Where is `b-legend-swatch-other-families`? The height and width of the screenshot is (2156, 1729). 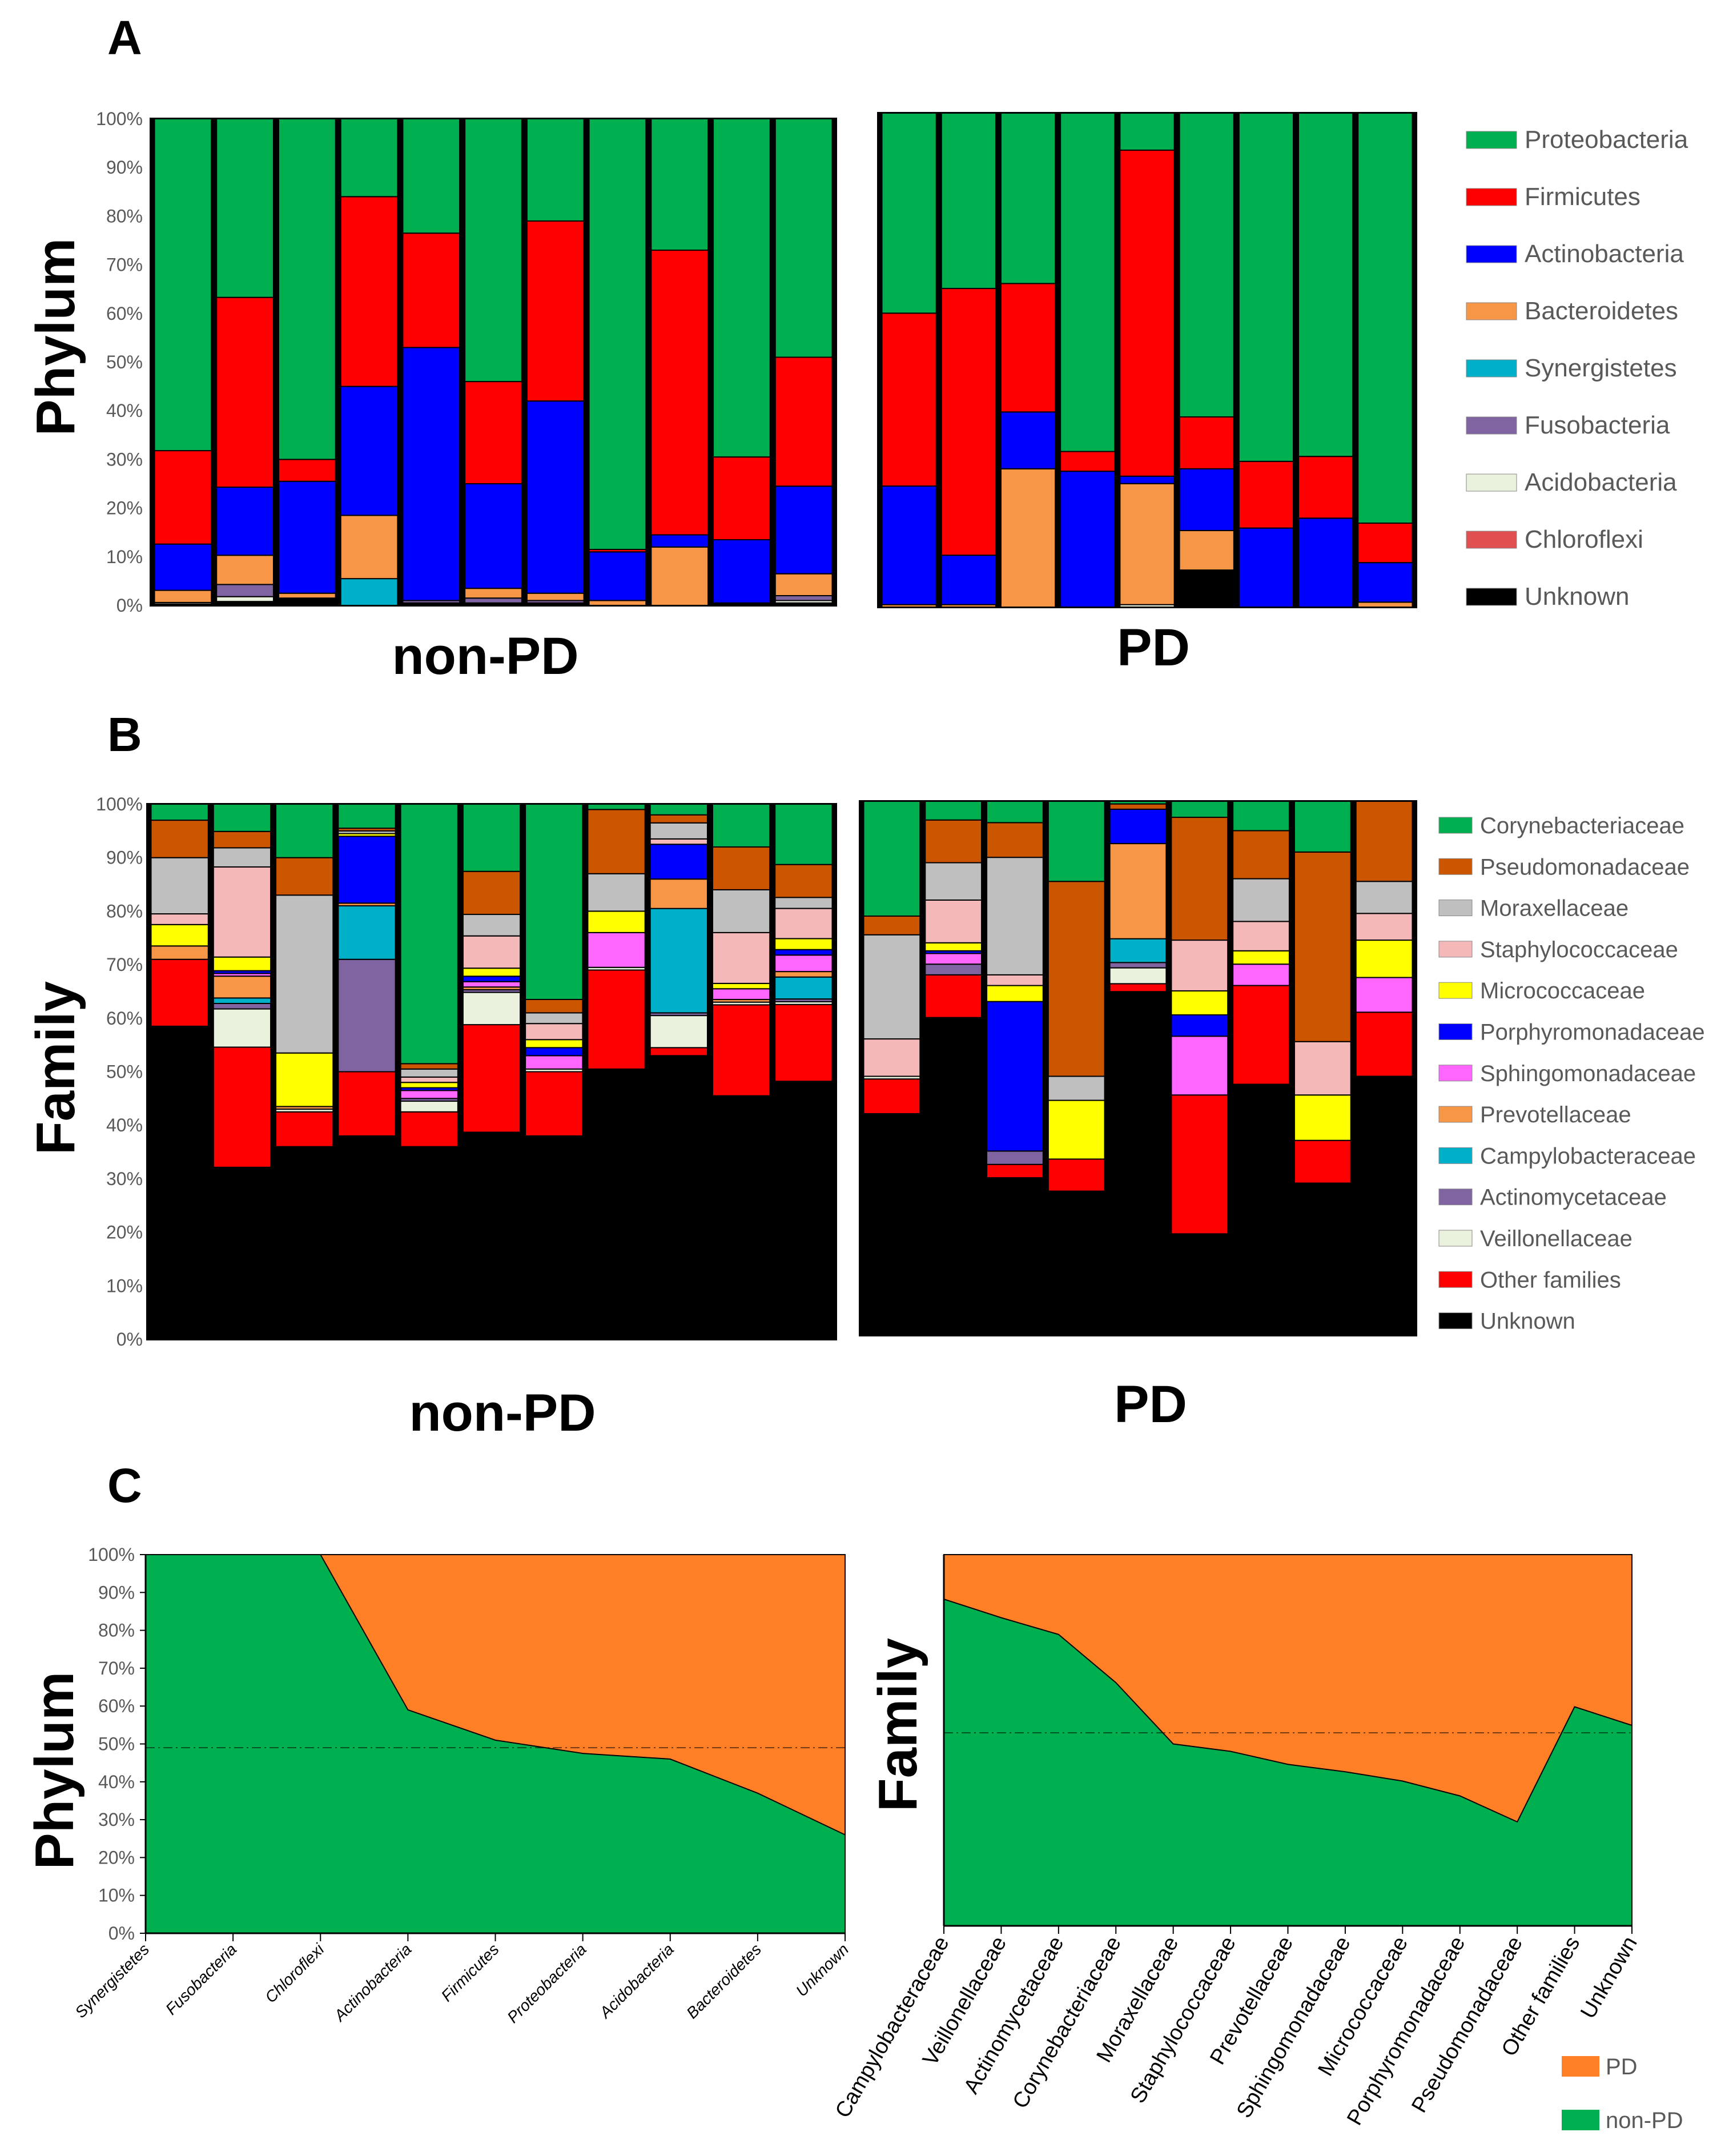 b-legend-swatch-other-families is located at coordinates (1455, 1279).